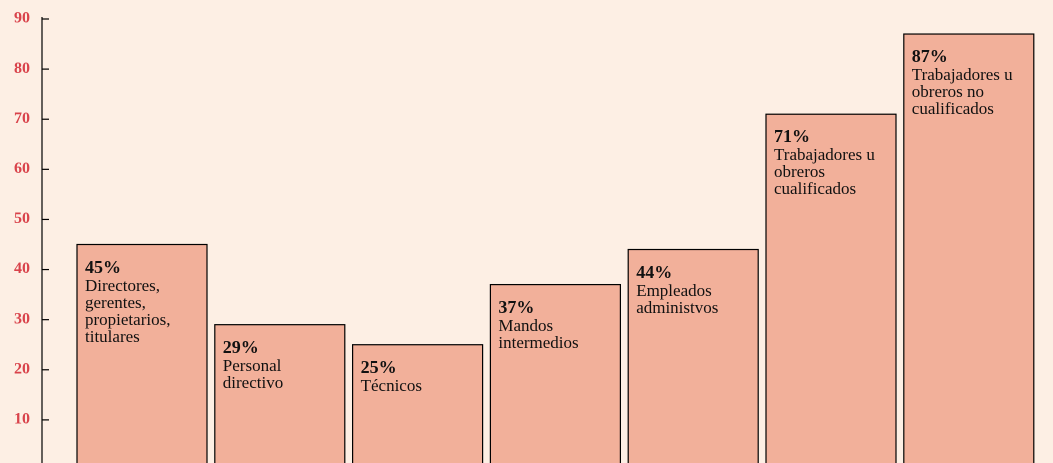  I want to click on category-label: Personal directivo, so click(253, 373).